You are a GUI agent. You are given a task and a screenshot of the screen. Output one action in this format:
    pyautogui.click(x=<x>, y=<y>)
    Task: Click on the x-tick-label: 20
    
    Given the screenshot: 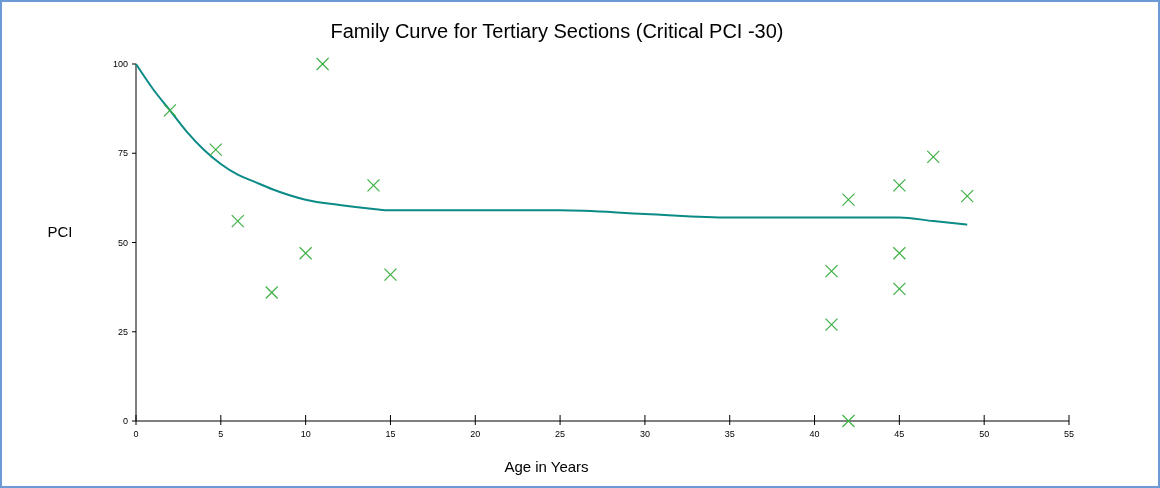 What is the action you would take?
    pyautogui.click(x=475, y=434)
    